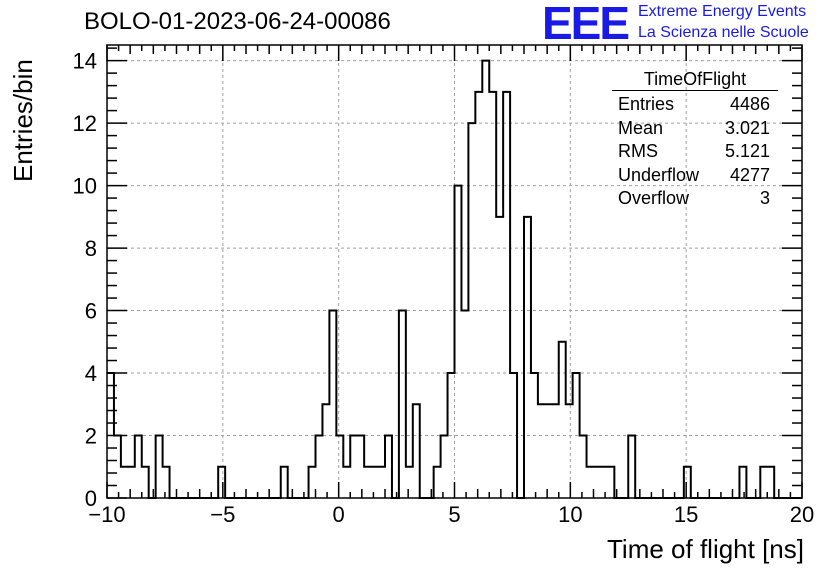 This screenshot has width=836, height=572. I want to click on logo-subtitle-2: La Scienza nelle Scuole, so click(723, 32).